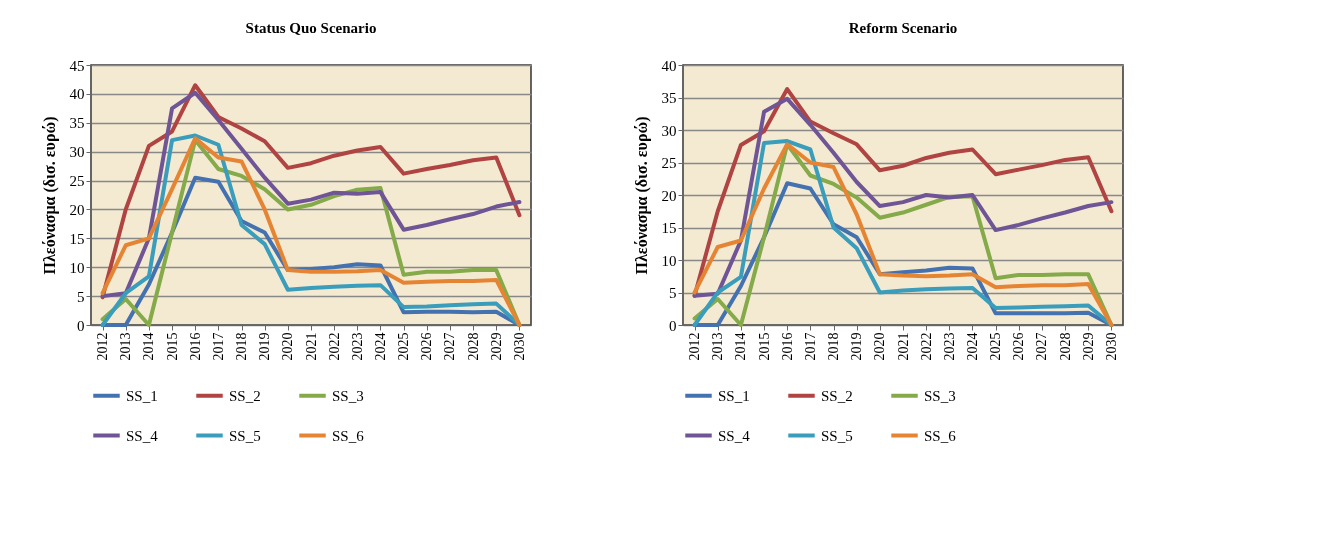 This screenshot has height=539, width=1338. I want to click on chart-title: Status Quo Scenario, so click(311, 28).